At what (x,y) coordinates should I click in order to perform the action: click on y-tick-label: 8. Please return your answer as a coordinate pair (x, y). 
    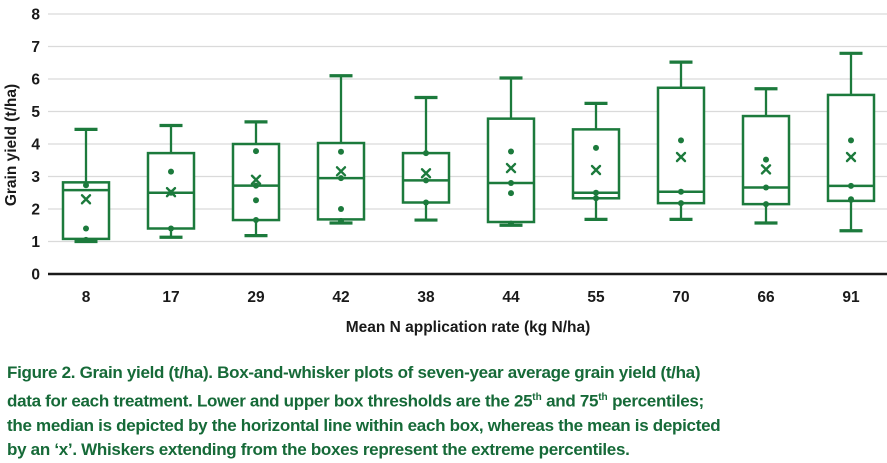
    Looking at the image, I should click on (35, 15).